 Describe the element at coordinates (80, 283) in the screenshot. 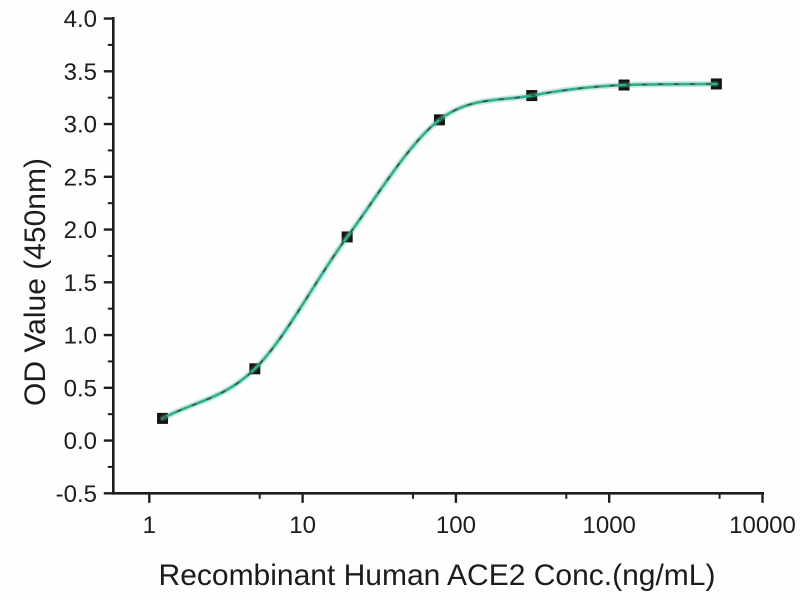

I see `y-tick-label: 1.5` at that location.